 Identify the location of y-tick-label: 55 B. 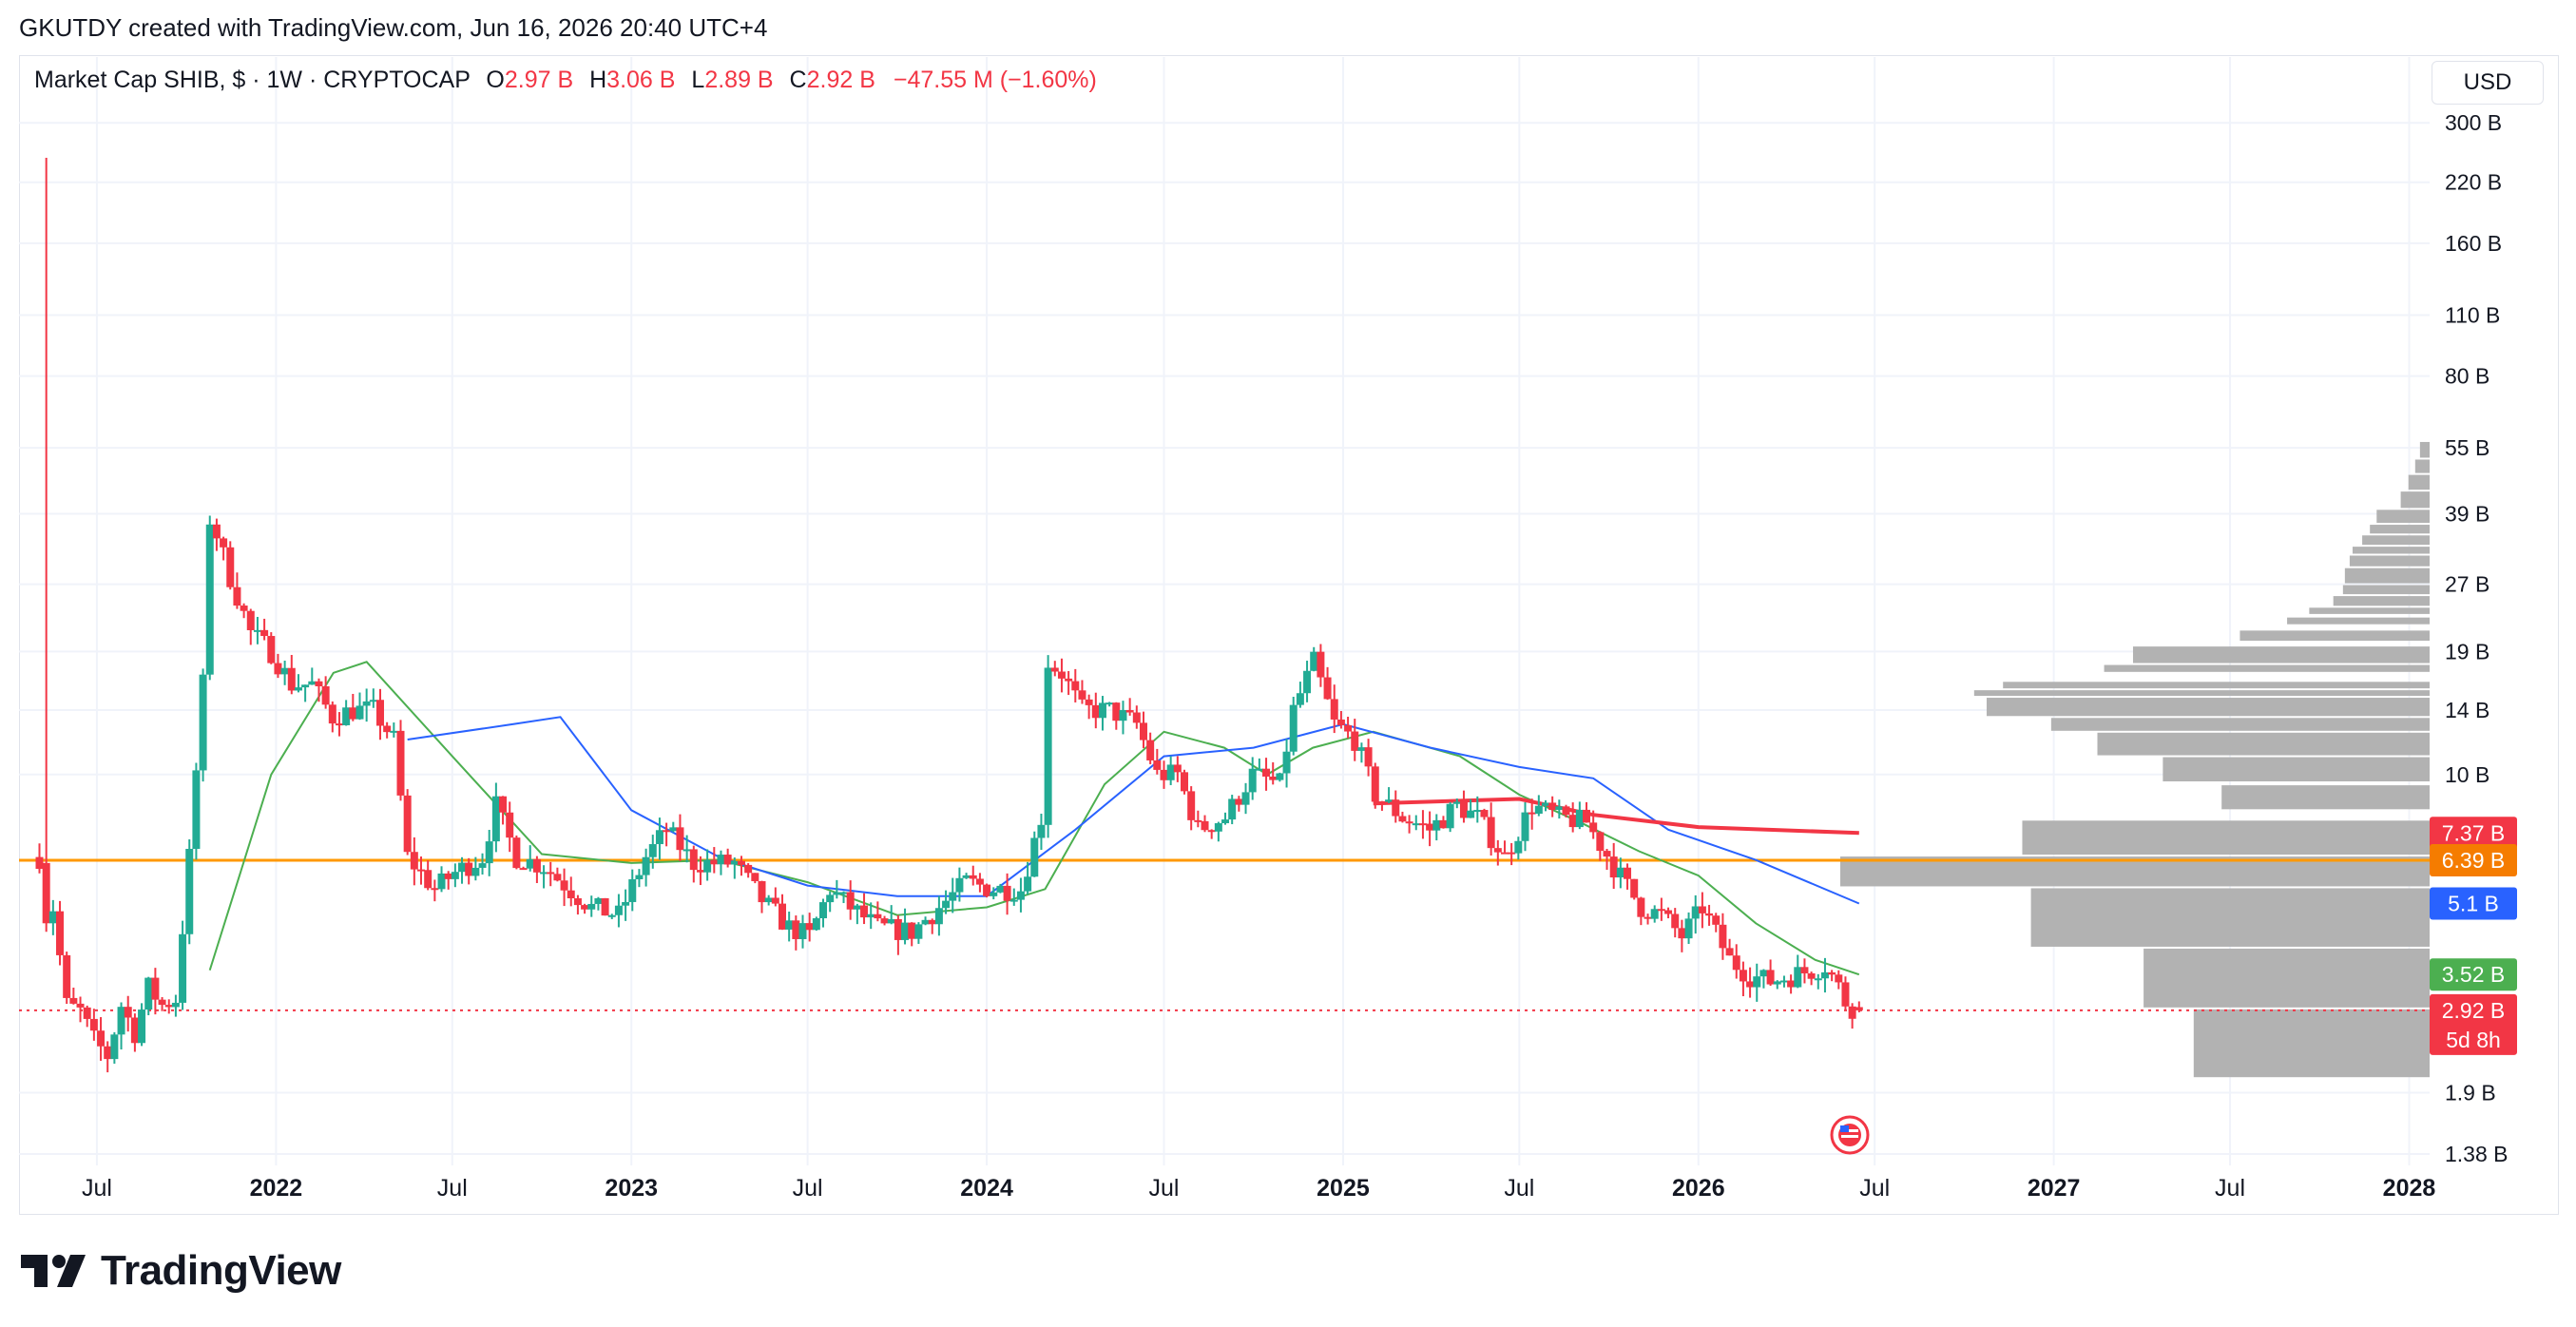
(2467, 448).